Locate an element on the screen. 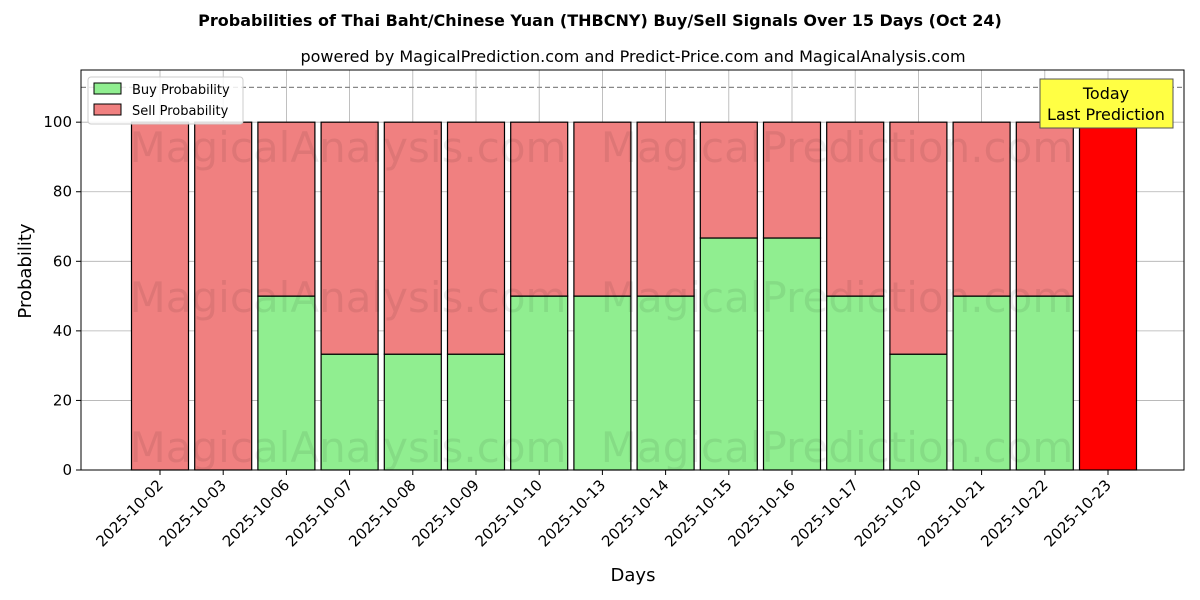 Image resolution: width=1200 pixels, height=600 pixels. x-tick-label: 2025-10-13 is located at coordinates (572, 513).